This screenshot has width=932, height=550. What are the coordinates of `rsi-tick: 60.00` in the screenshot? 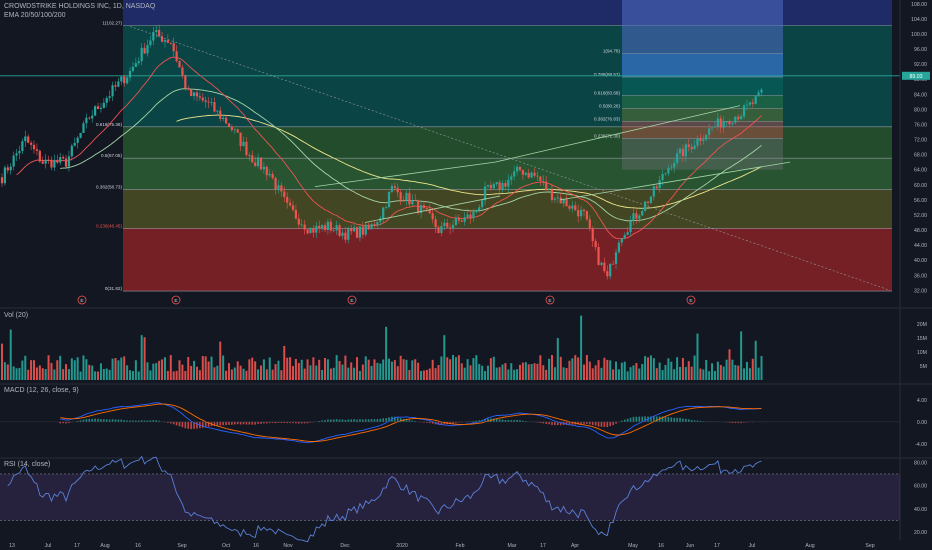 It's located at (920, 487).